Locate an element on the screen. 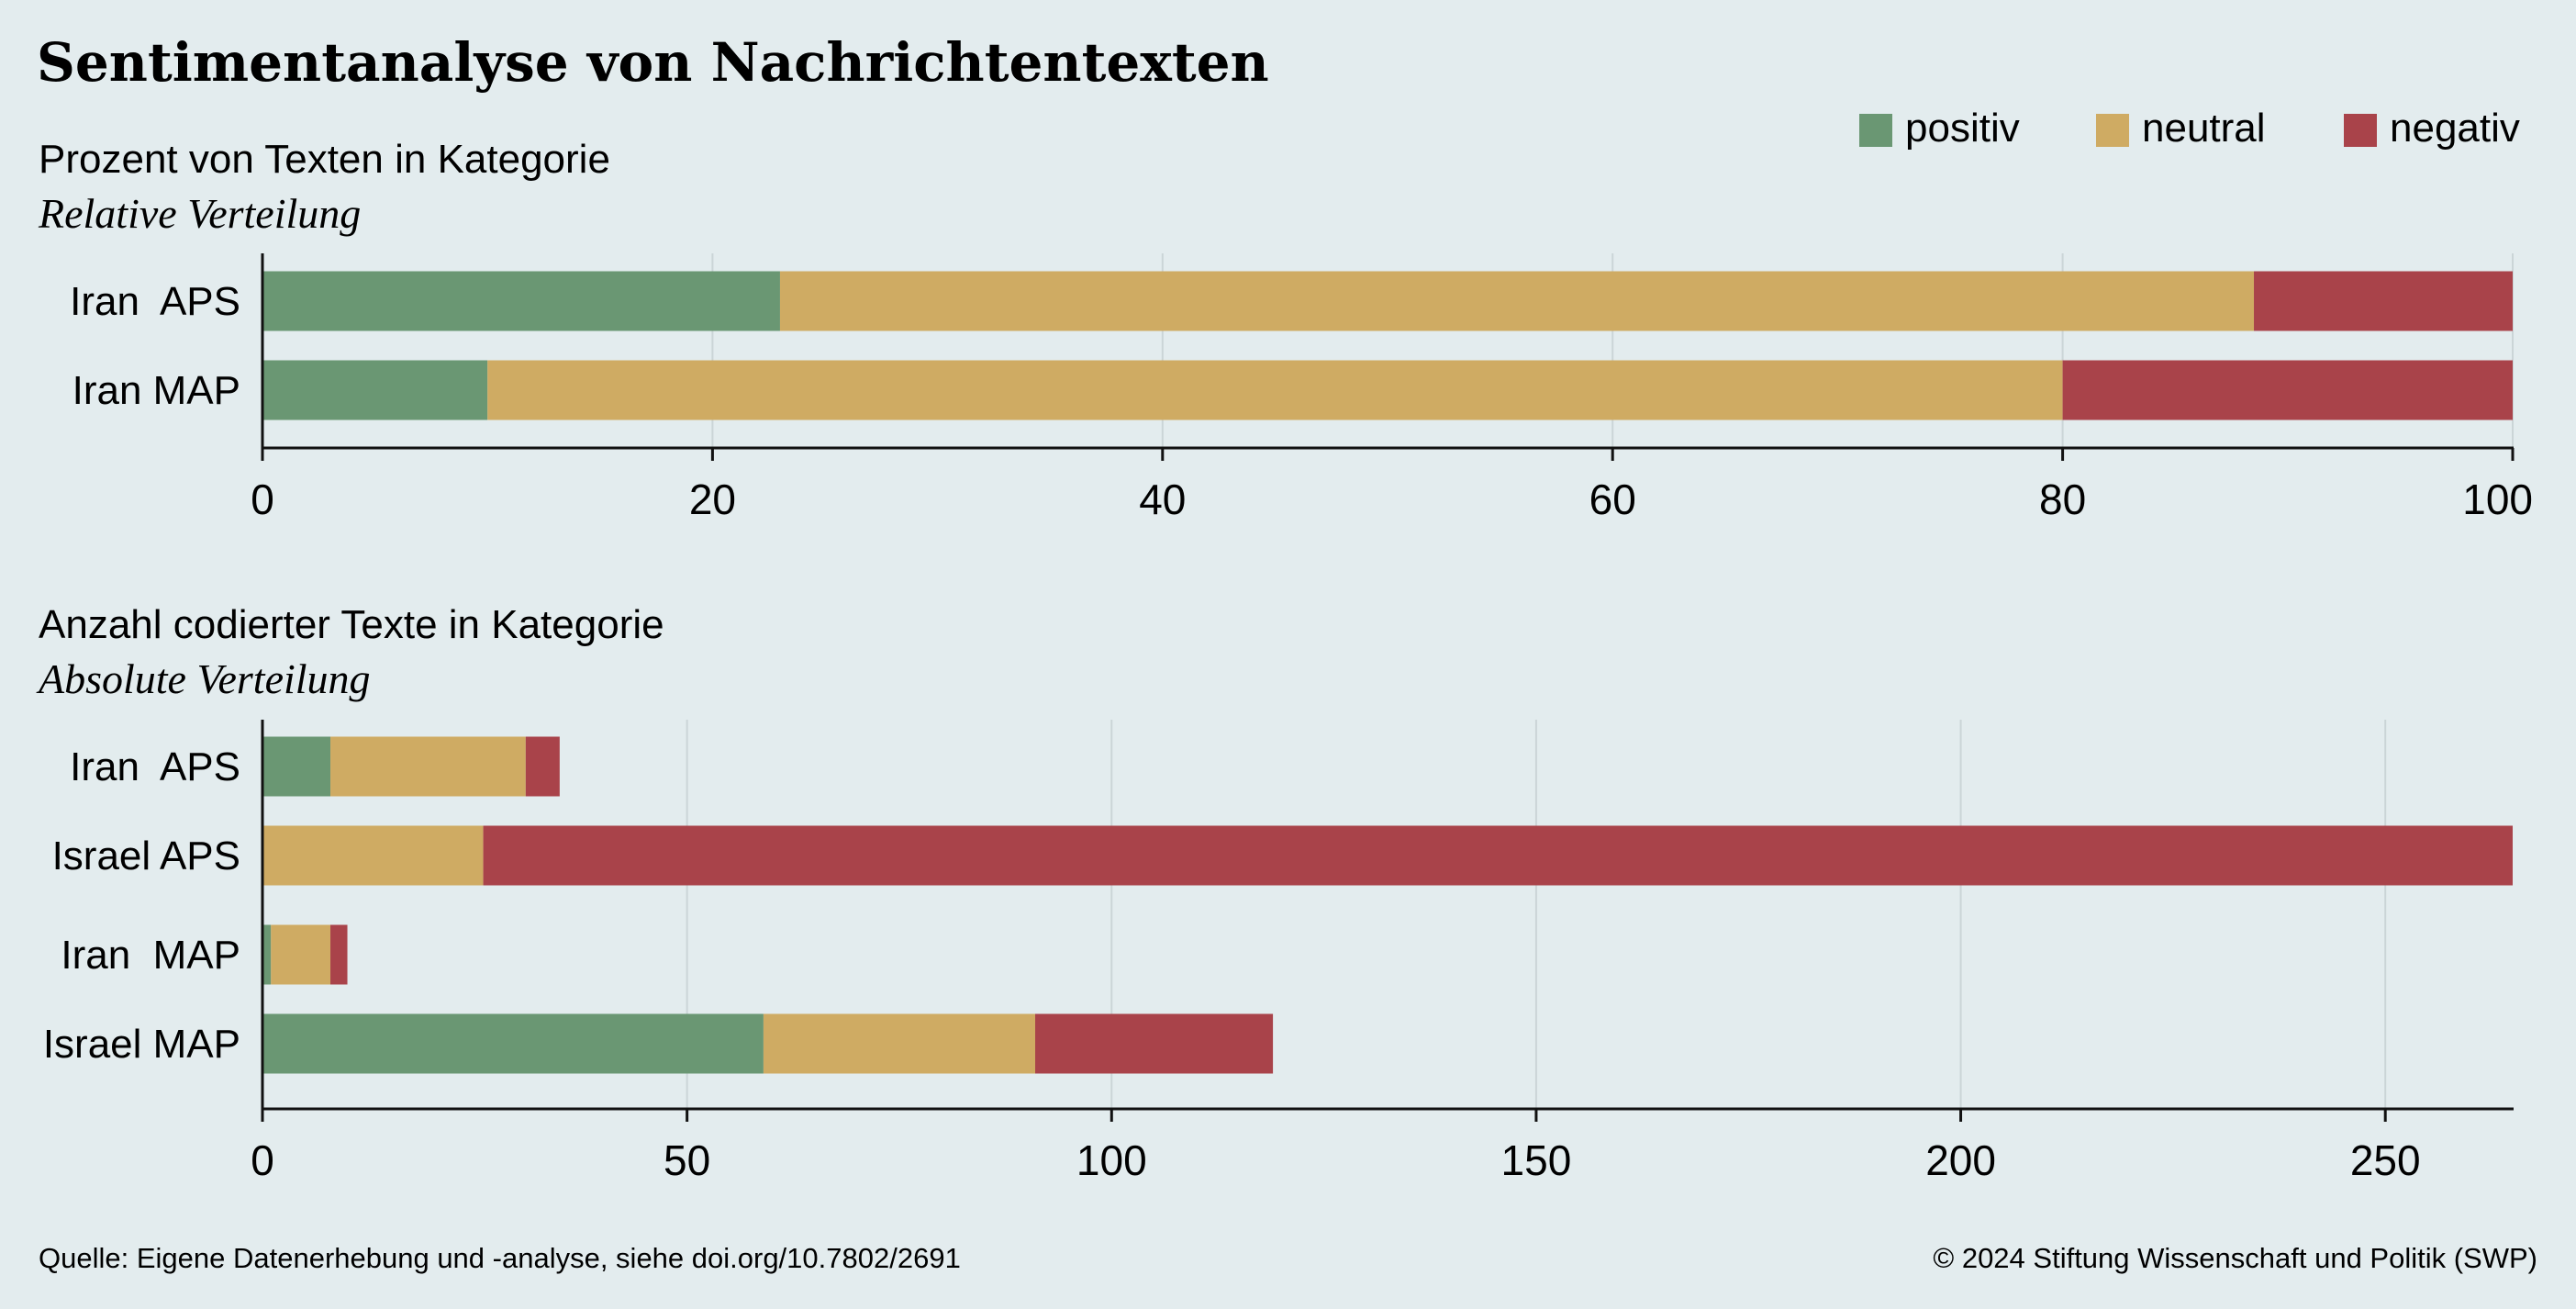  legend: positiv neutral negativ is located at coordinates (2189, 128).